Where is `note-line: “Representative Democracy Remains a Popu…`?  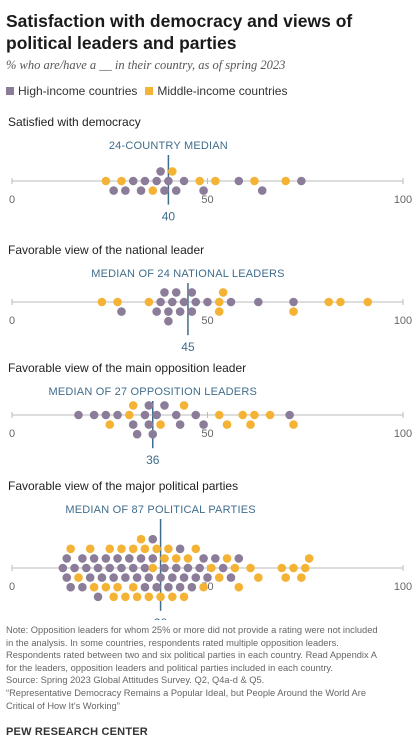 note-line: “Representative Democracy Remains a Popu… is located at coordinates (186, 692).